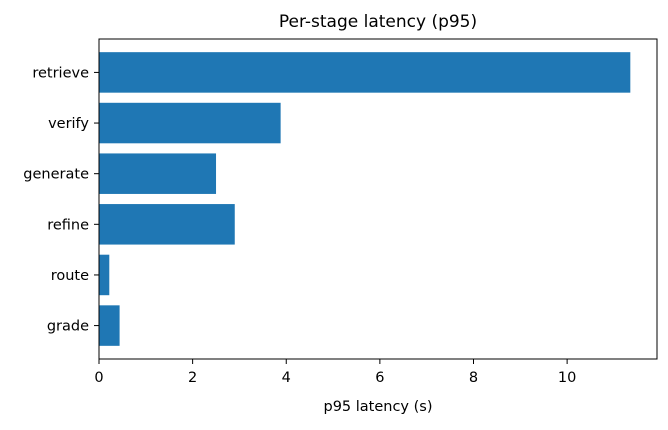  Describe the element at coordinates (377, 407) in the screenshot. I see `x-axis-label: p95 latency (s)` at that location.